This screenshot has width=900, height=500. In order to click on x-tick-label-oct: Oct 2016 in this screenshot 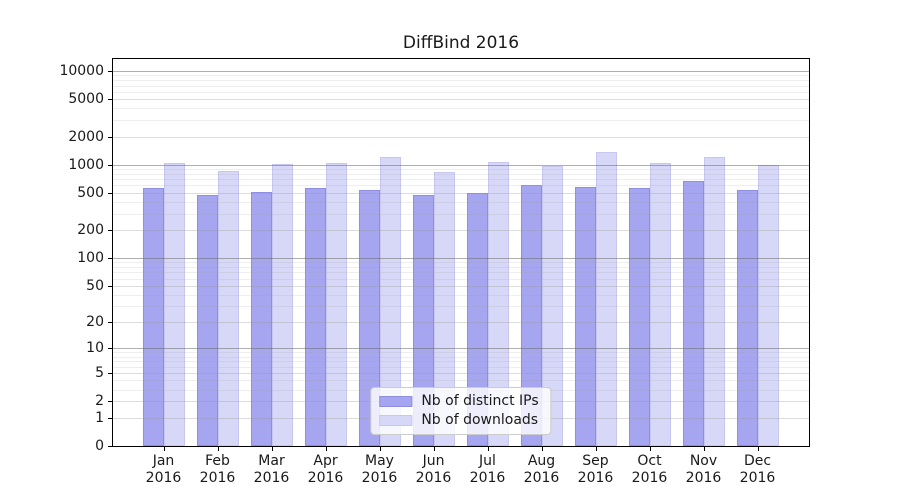, I will do `click(649, 469)`.